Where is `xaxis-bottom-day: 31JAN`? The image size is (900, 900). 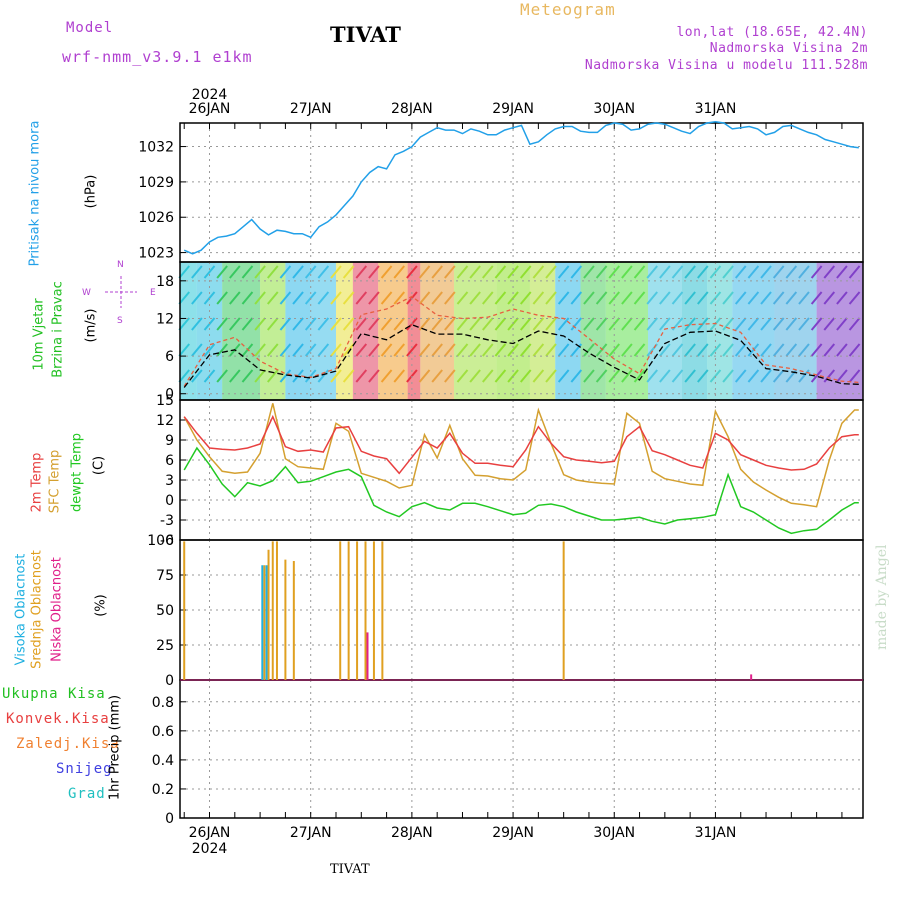 xaxis-bottom-day: 31JAN is located at coordinates (716, 833).